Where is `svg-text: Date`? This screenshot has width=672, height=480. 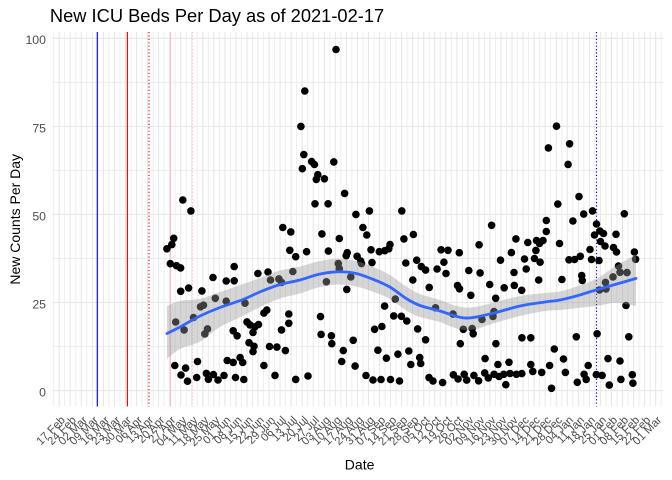
svg-text: Date is located at coordinates (360, 465).